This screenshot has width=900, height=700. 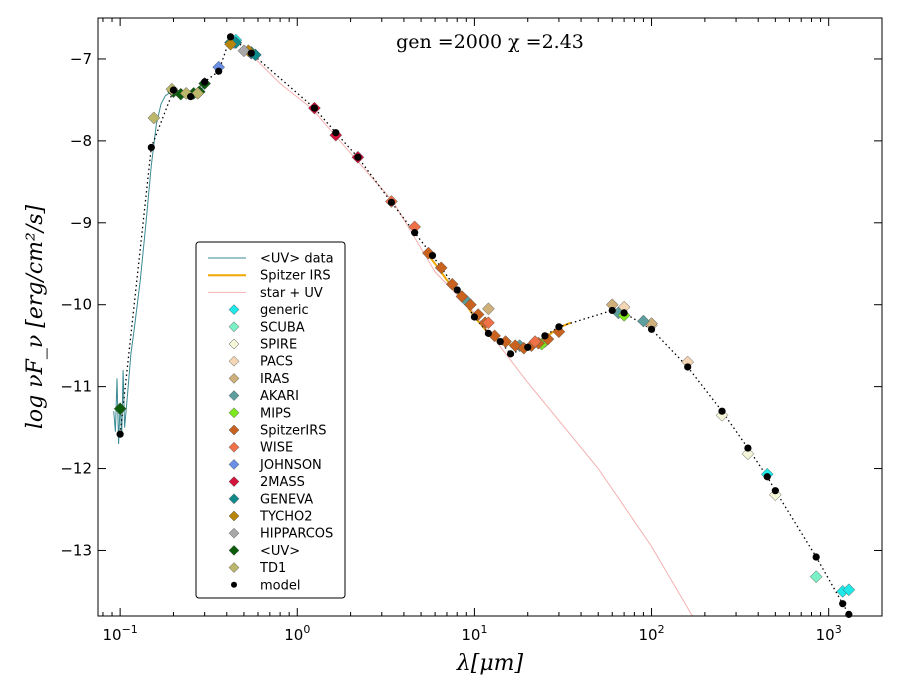 I want to click on chart-title: gen =2000 χ =2.43, so click(x=490, y=42).